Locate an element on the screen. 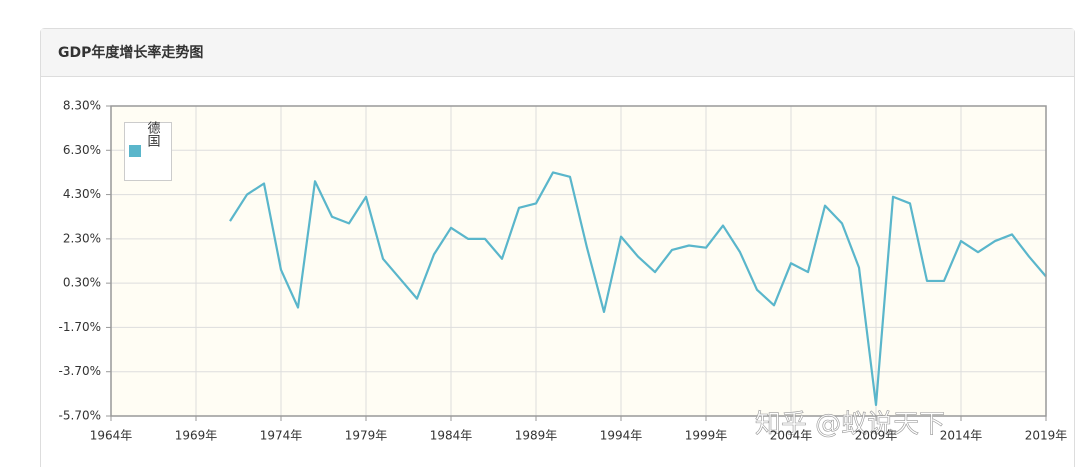 The height and width of the screenshot is (471, 1080). x-tick-label: 1989年 is located at coordinates (536, 436).